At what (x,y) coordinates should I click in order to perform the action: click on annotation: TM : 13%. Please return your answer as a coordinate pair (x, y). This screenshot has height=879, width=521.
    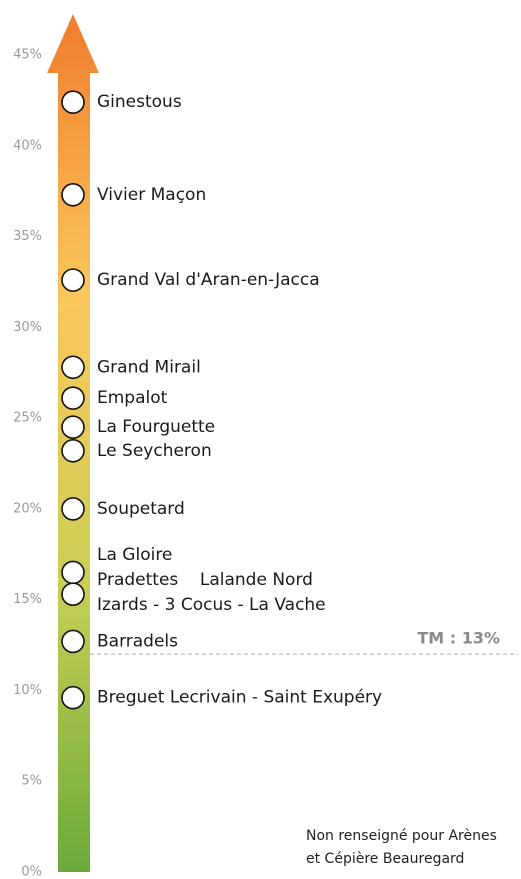
    Looking at the image, I should click on (458, 638).